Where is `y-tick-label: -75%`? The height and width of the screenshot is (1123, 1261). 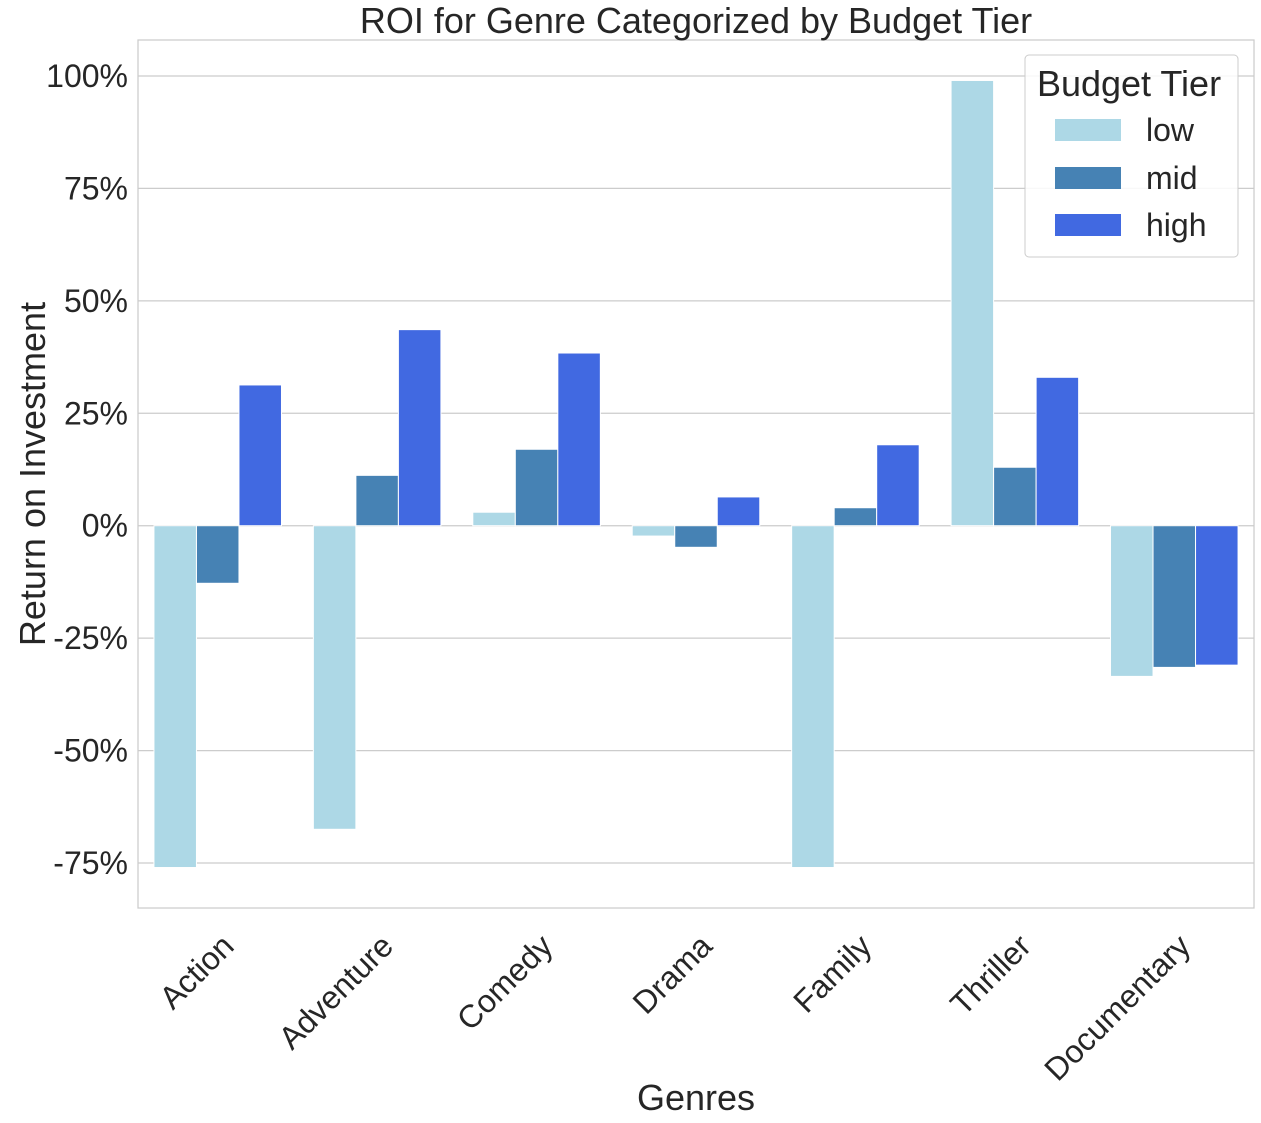
y-tick-label: -75% is located at coordinates (90, 863).